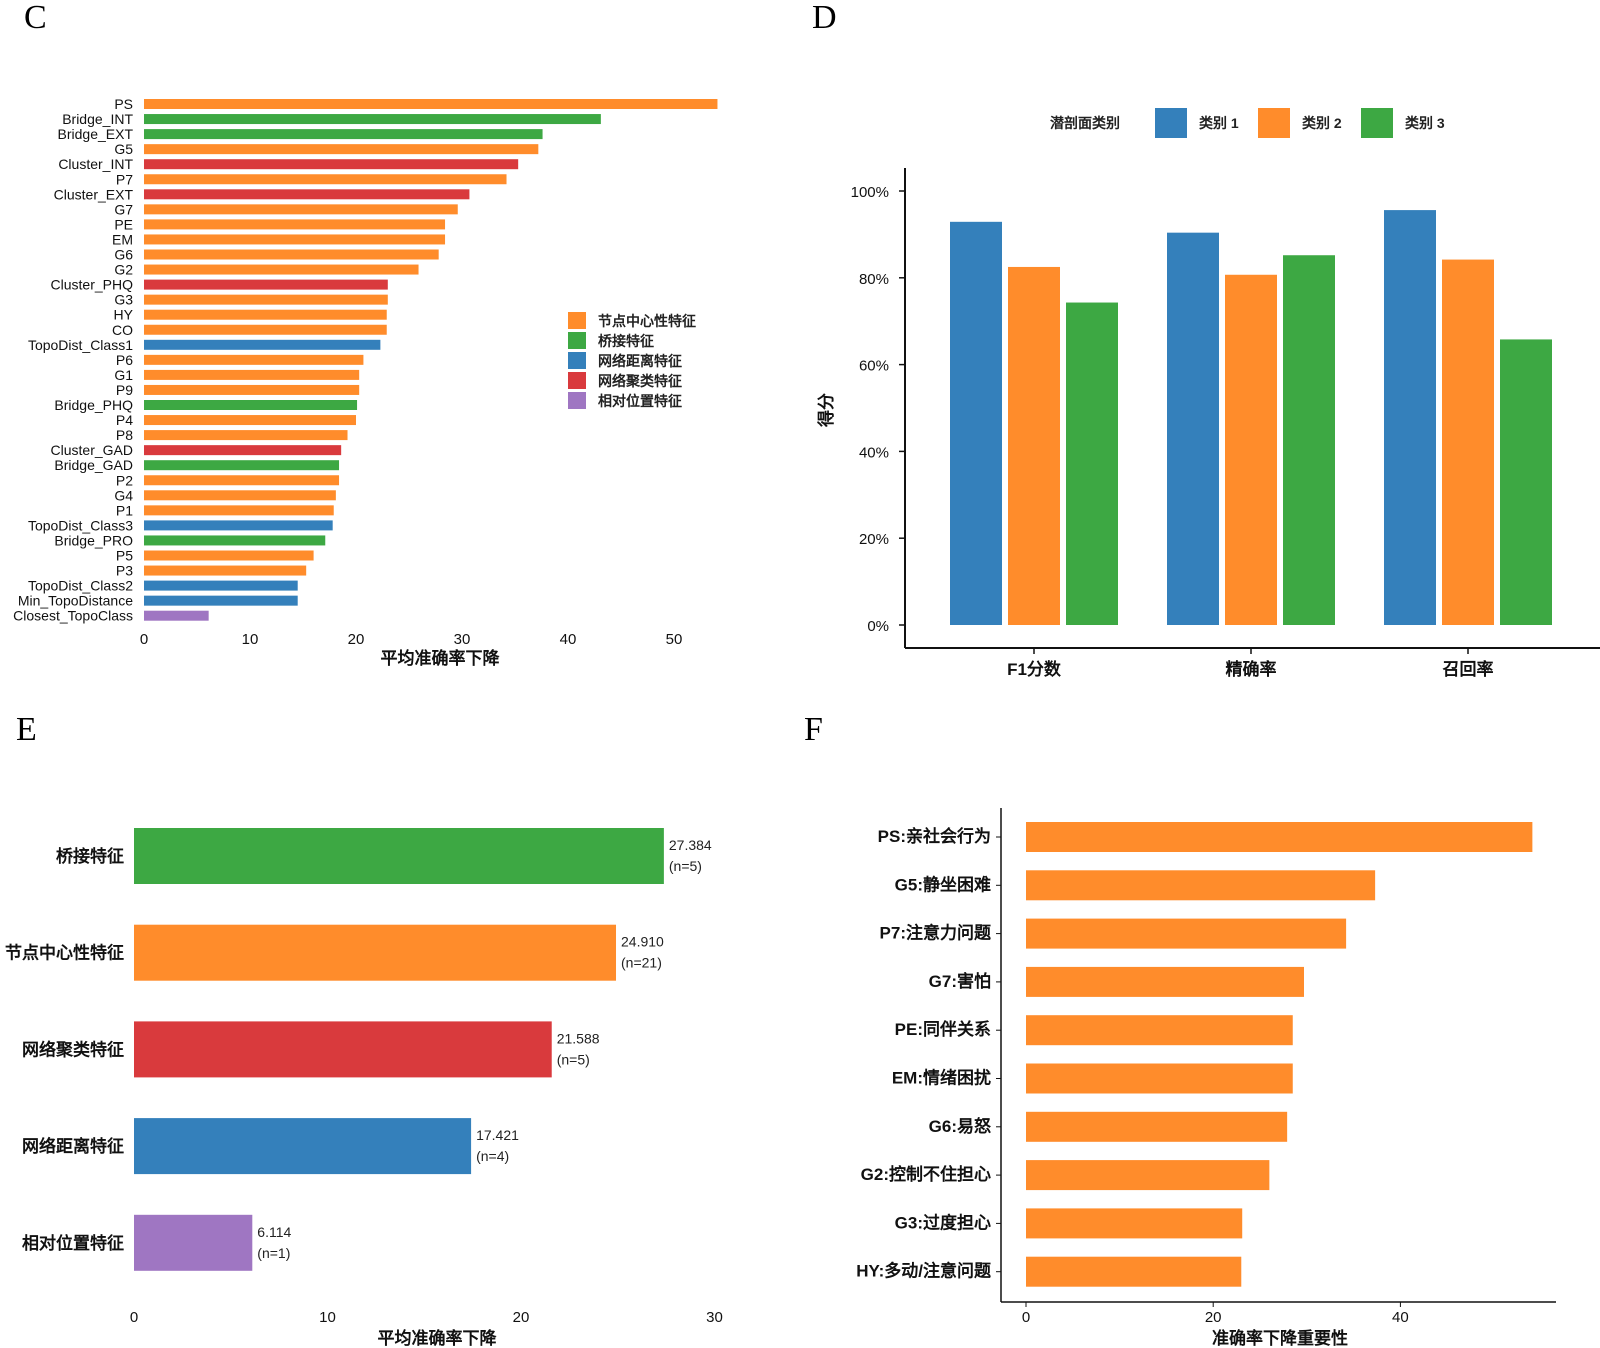 The image size is (1600, 1348). I want to click on x-tick-label: 精确率, so click(1251, 669).